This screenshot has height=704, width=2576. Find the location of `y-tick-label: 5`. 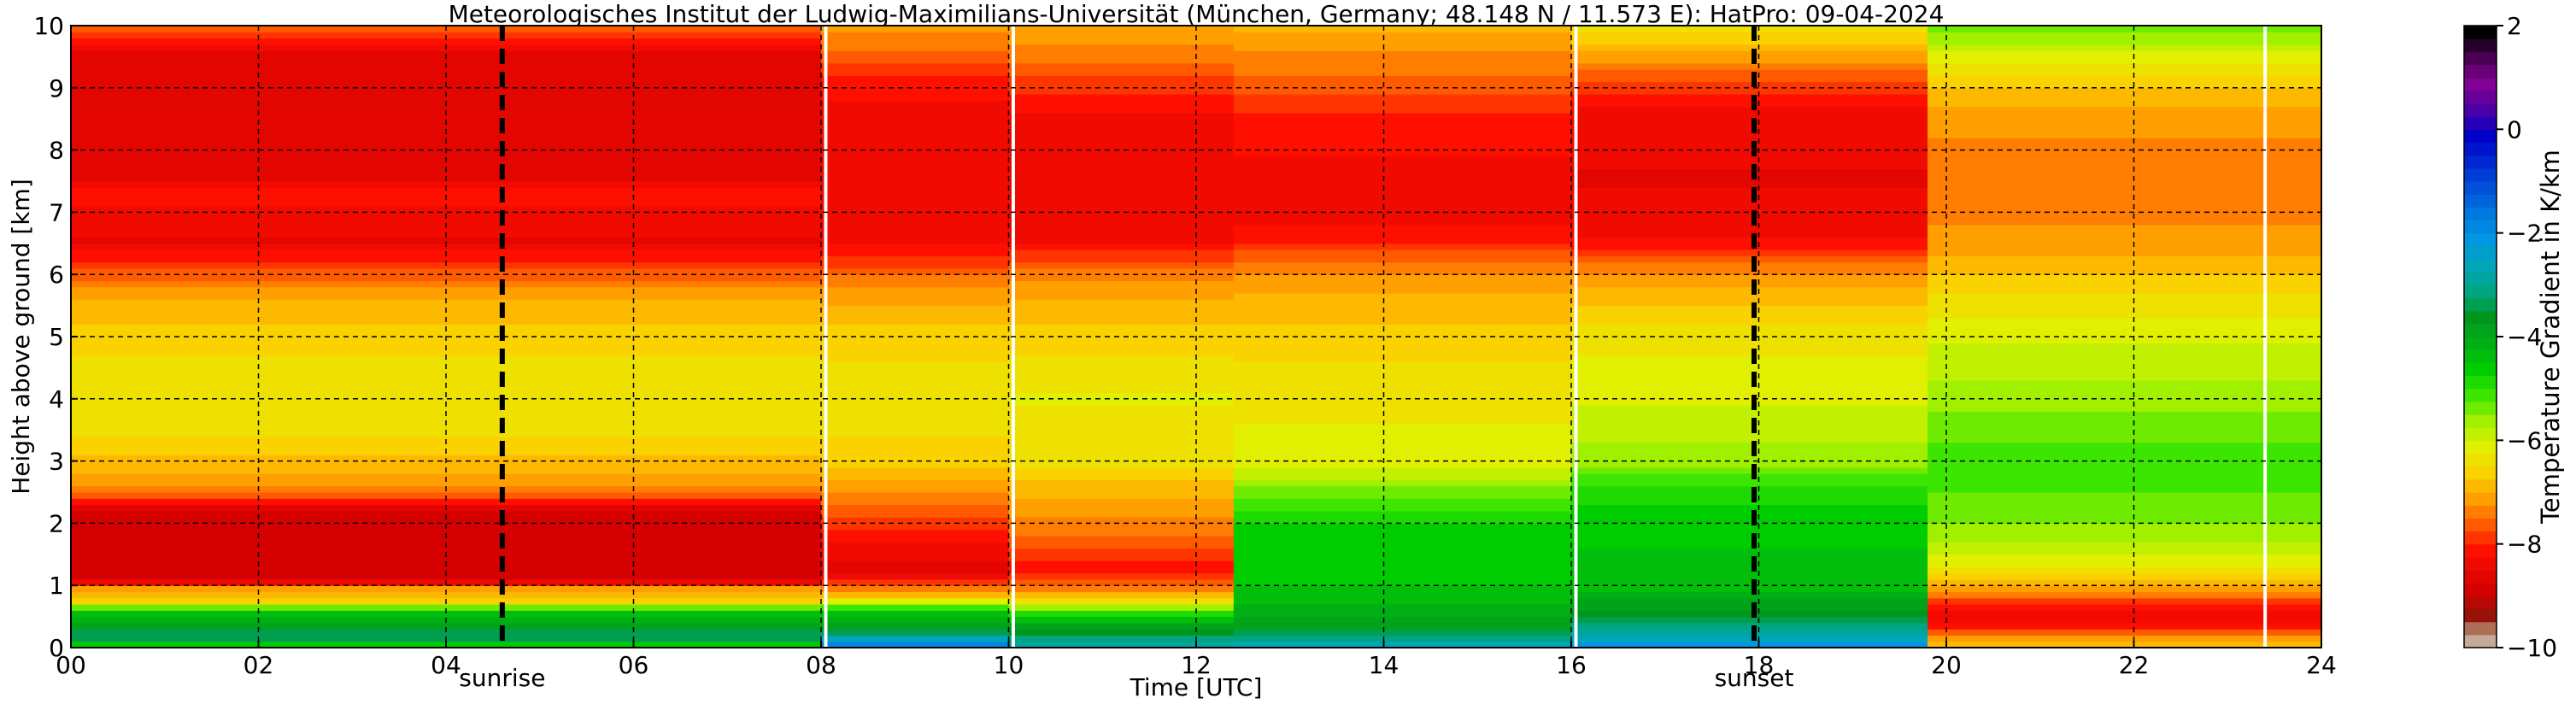

y-tick-label: 5 is located at coordinates (56, 337).